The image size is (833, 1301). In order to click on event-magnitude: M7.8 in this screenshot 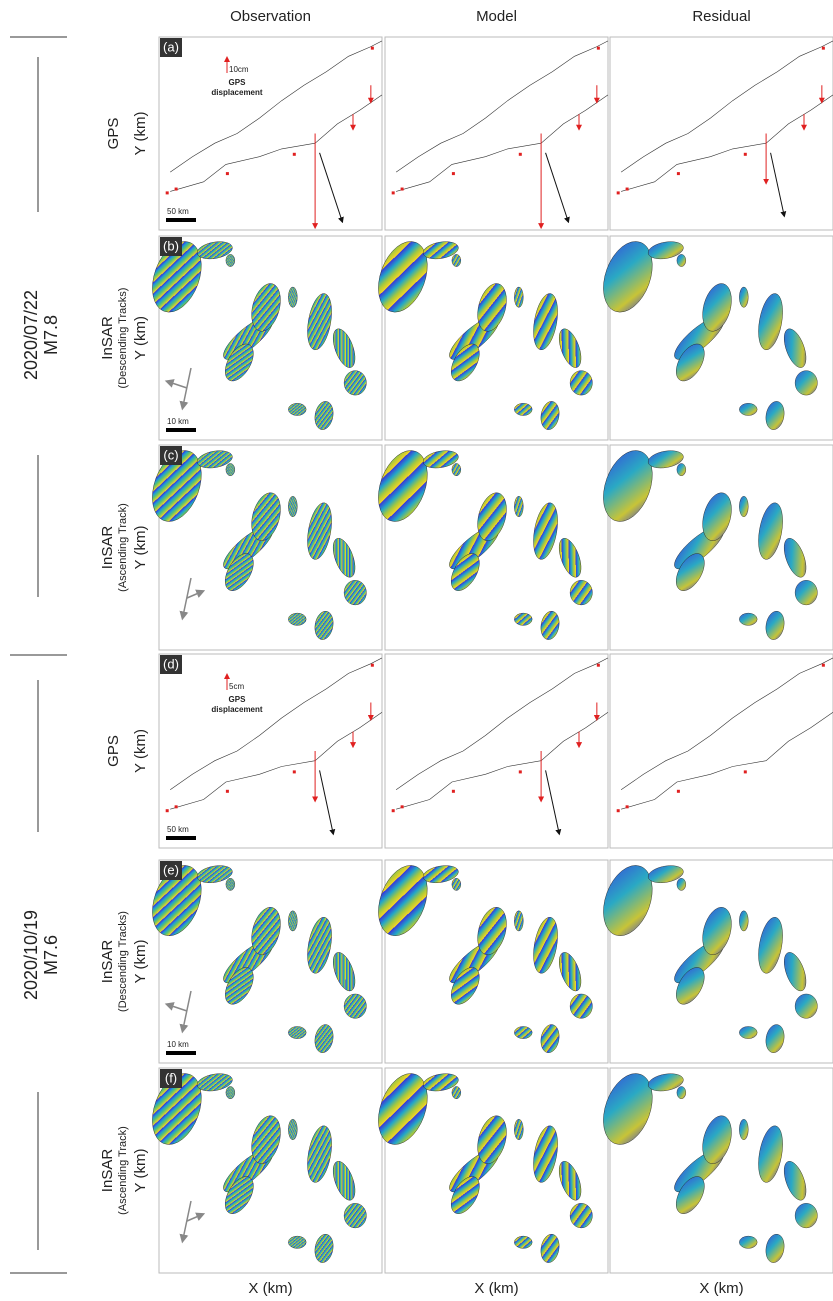, I will do `click(51, 335)`.